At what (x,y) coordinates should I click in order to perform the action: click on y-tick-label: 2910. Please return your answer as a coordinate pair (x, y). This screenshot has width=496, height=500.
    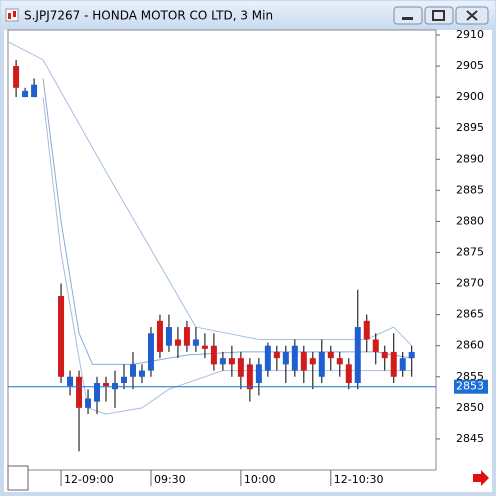
    Looking at the image, I should click on (470, 34).